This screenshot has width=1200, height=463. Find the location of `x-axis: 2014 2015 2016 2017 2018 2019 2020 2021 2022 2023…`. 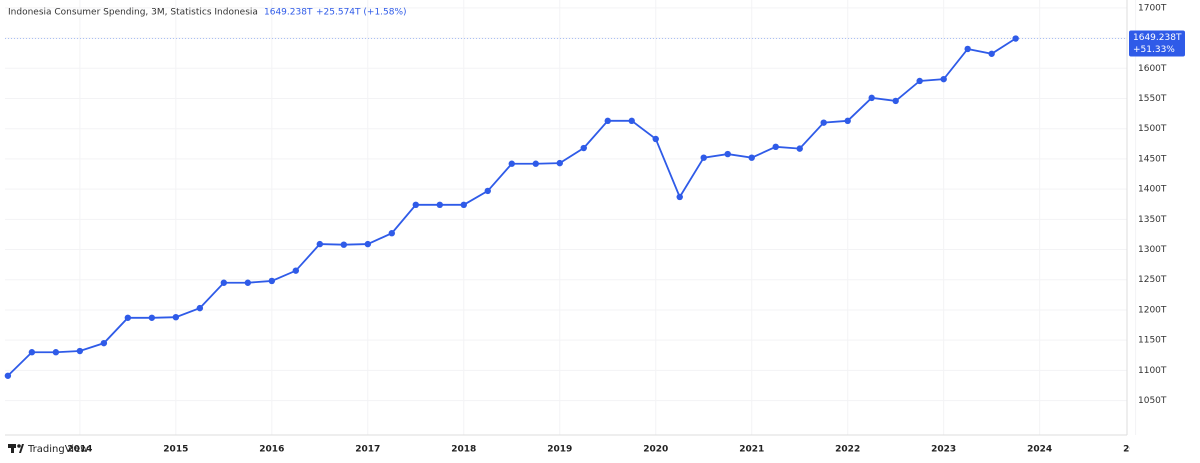

x-axis: 2014 2015 2016 2017 2018 2019 2020 2021 2022 2023… is located at coordinates (607, 450).